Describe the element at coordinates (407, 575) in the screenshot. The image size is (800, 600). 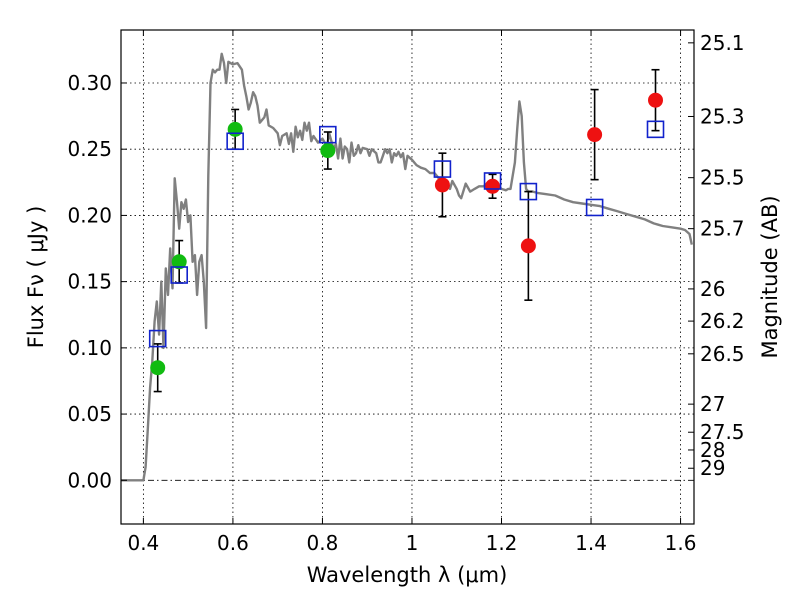
I see `x-axis-label: Wavelength λ (μm)` at that location.